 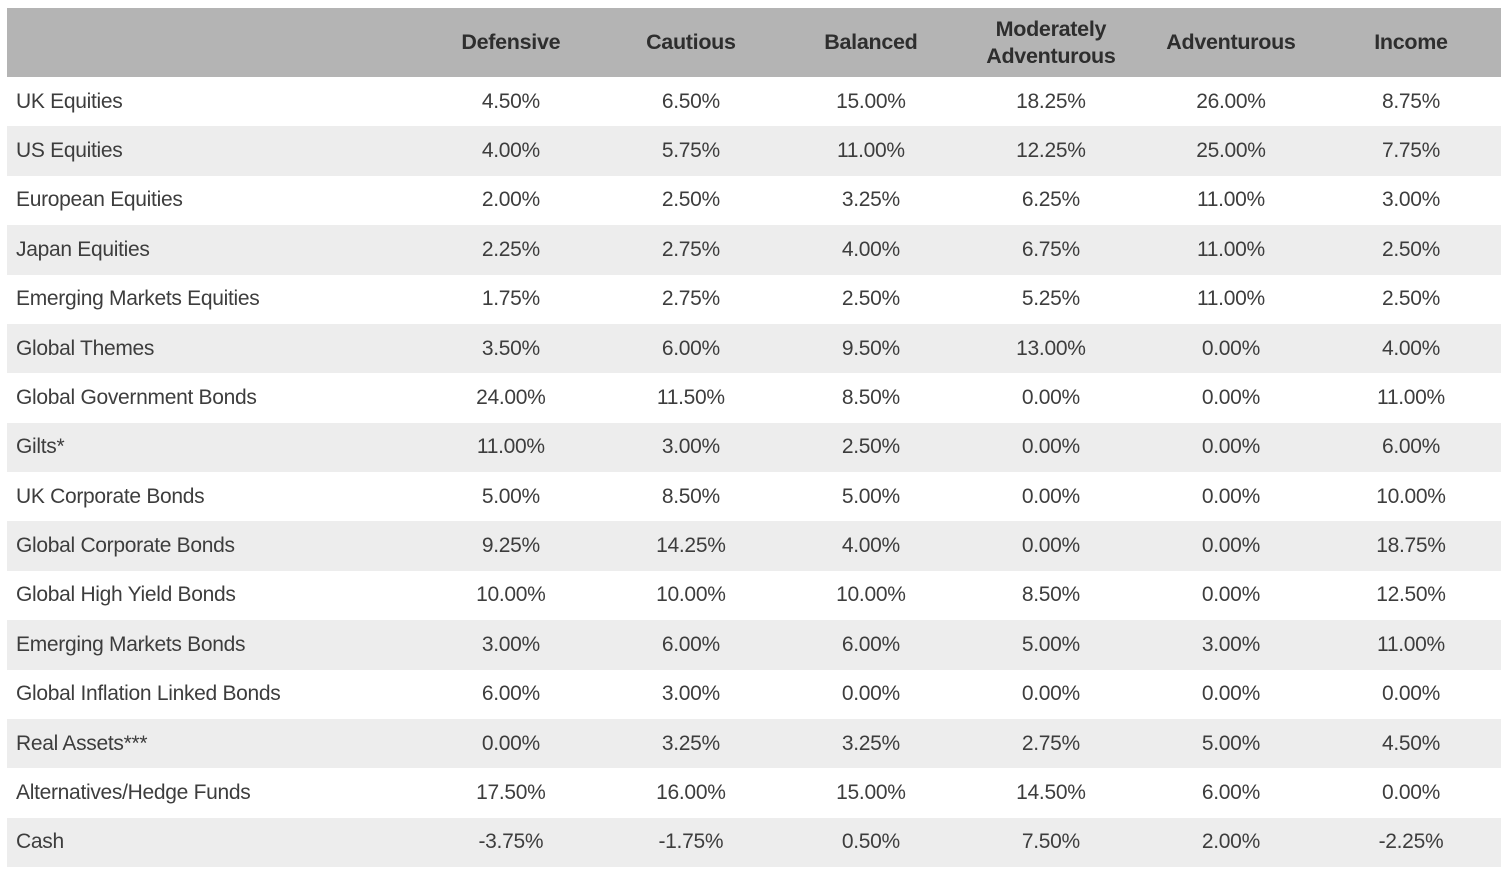 I want to click on cell-value: 6.25%, so click(x=1050, y=200).